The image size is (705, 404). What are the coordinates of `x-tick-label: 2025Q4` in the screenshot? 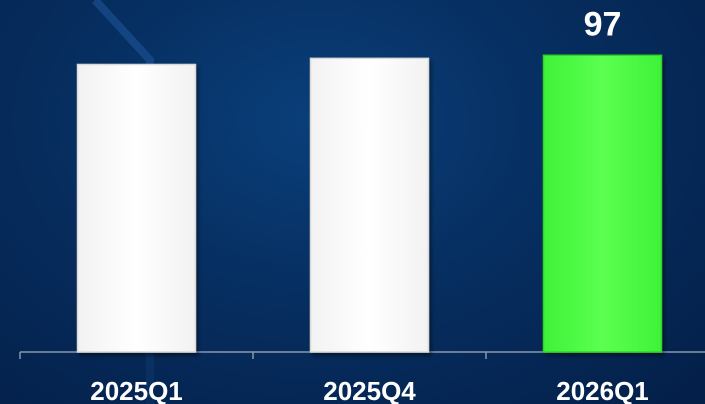 It's located at (369, 390).